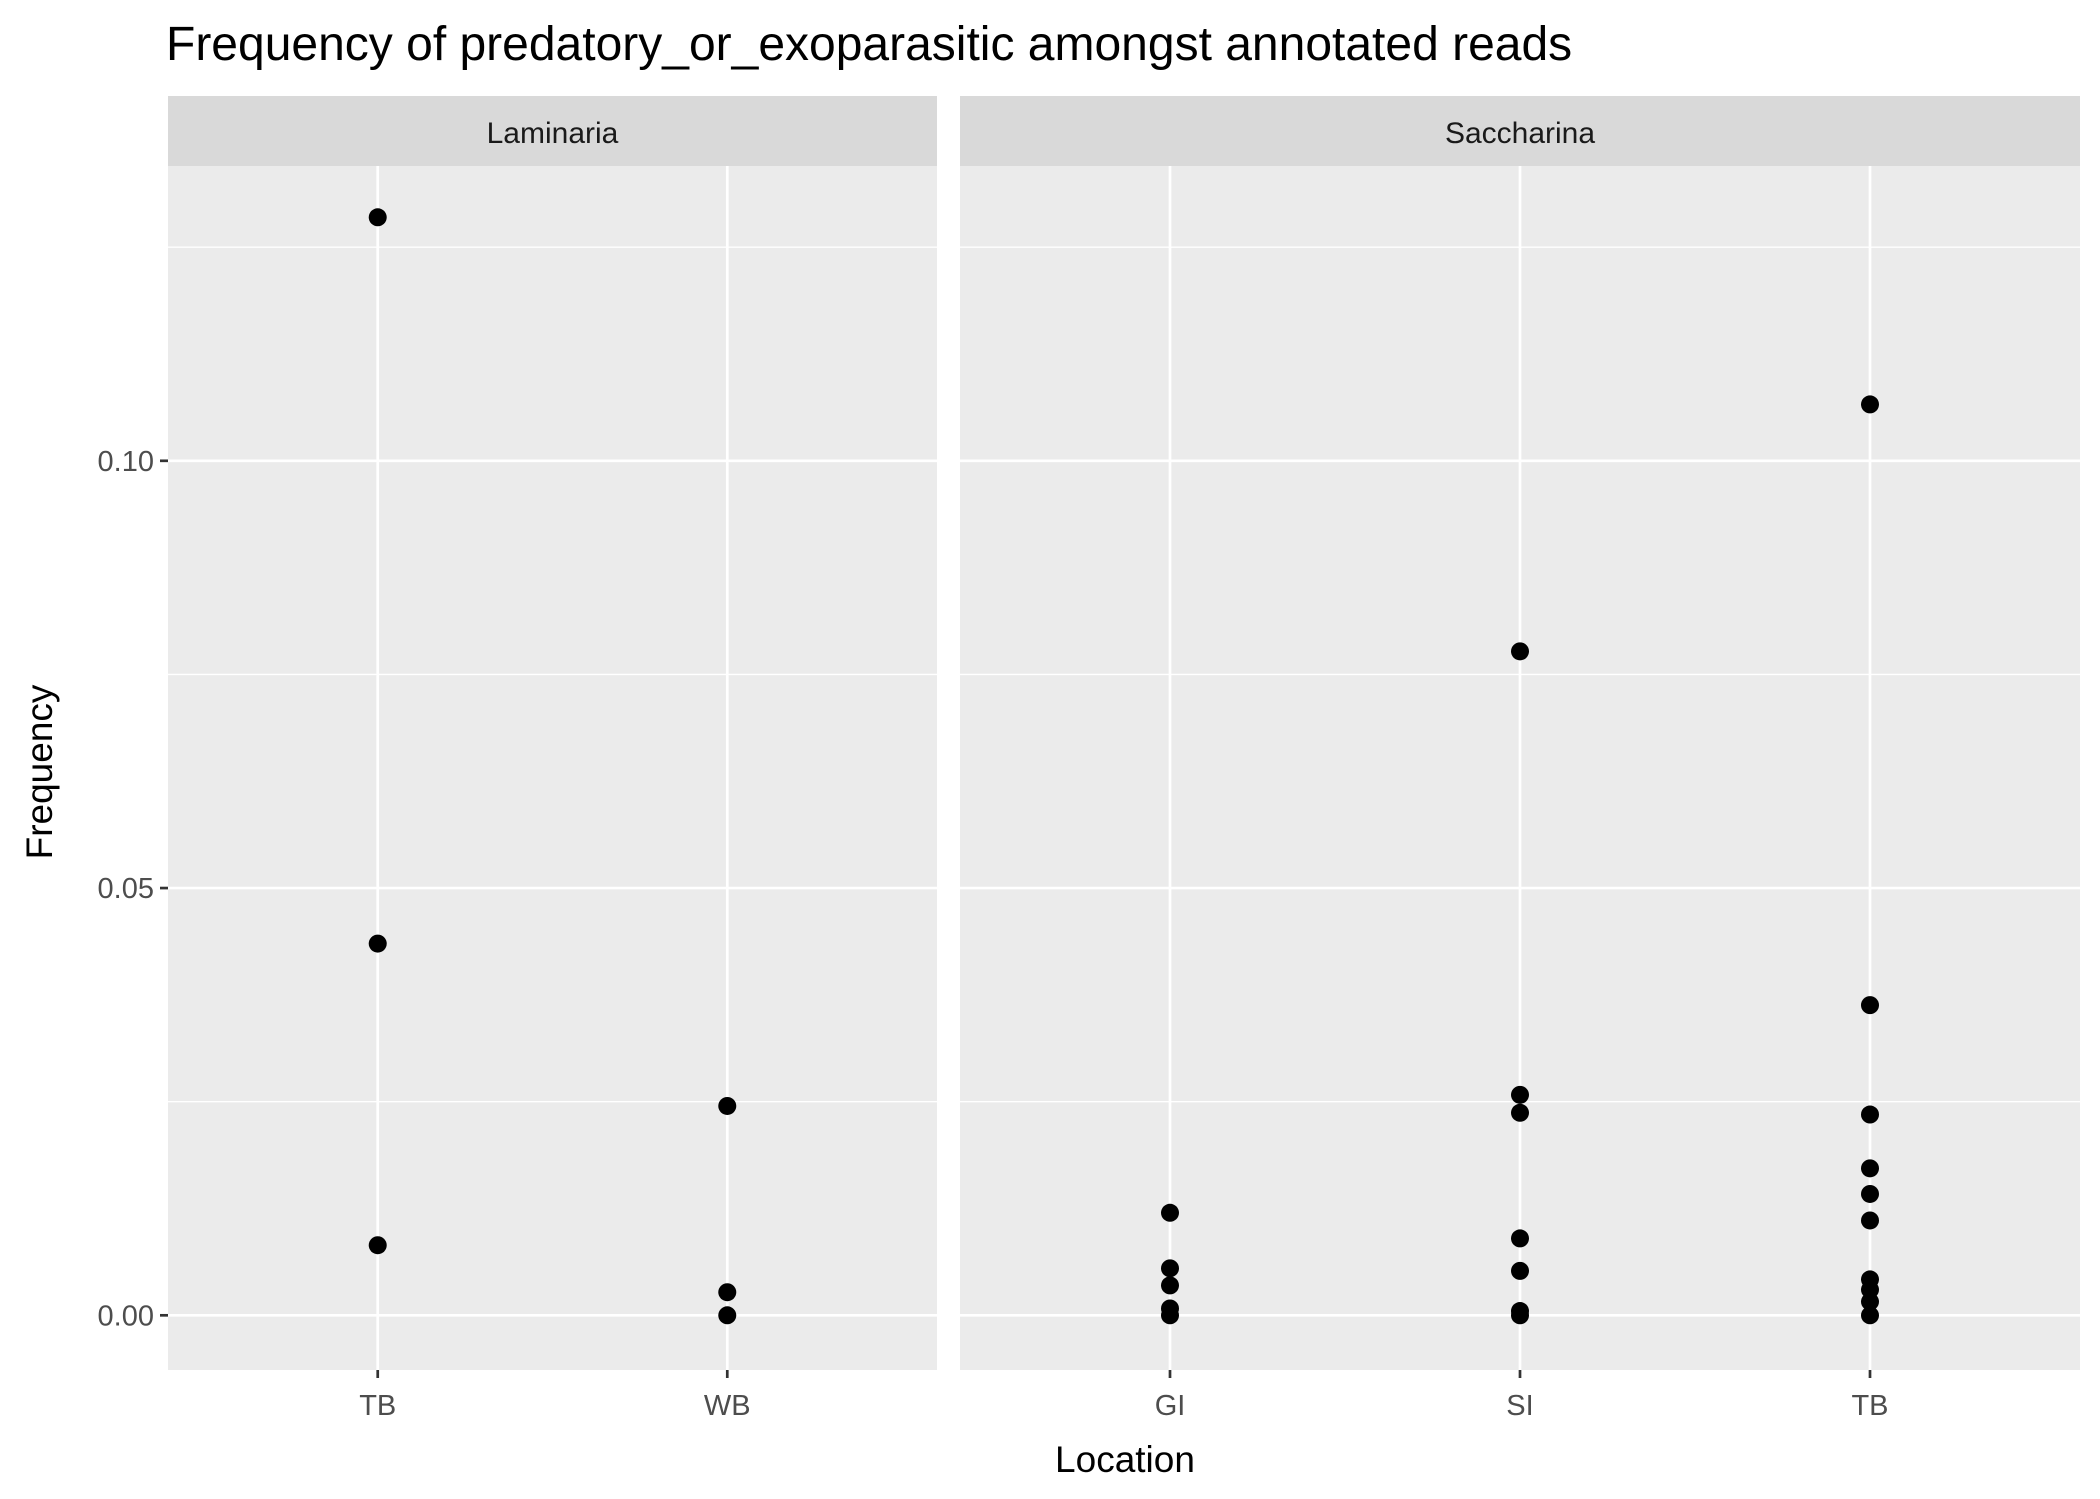 This screenshot has width=2100, height=1499. I want to click on y-tick-label: 0.10, so click(126, 462).